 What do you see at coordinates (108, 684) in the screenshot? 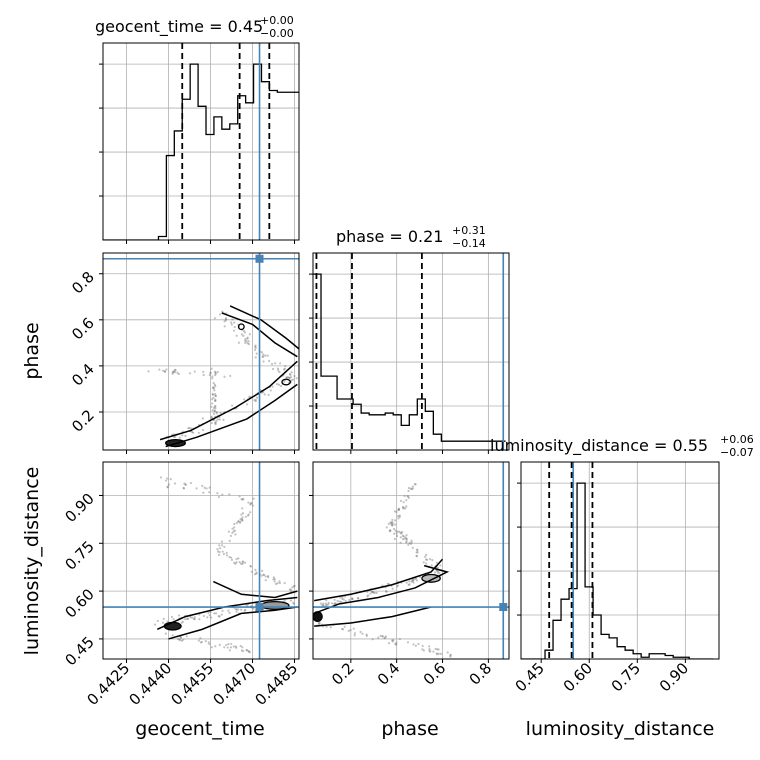
I see `x-tick-label: 0.4425` at bounding box center [108, 684].